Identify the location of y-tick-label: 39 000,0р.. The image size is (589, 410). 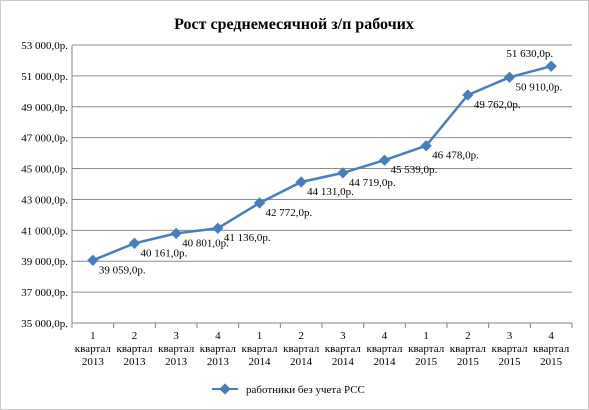
(44, 262).